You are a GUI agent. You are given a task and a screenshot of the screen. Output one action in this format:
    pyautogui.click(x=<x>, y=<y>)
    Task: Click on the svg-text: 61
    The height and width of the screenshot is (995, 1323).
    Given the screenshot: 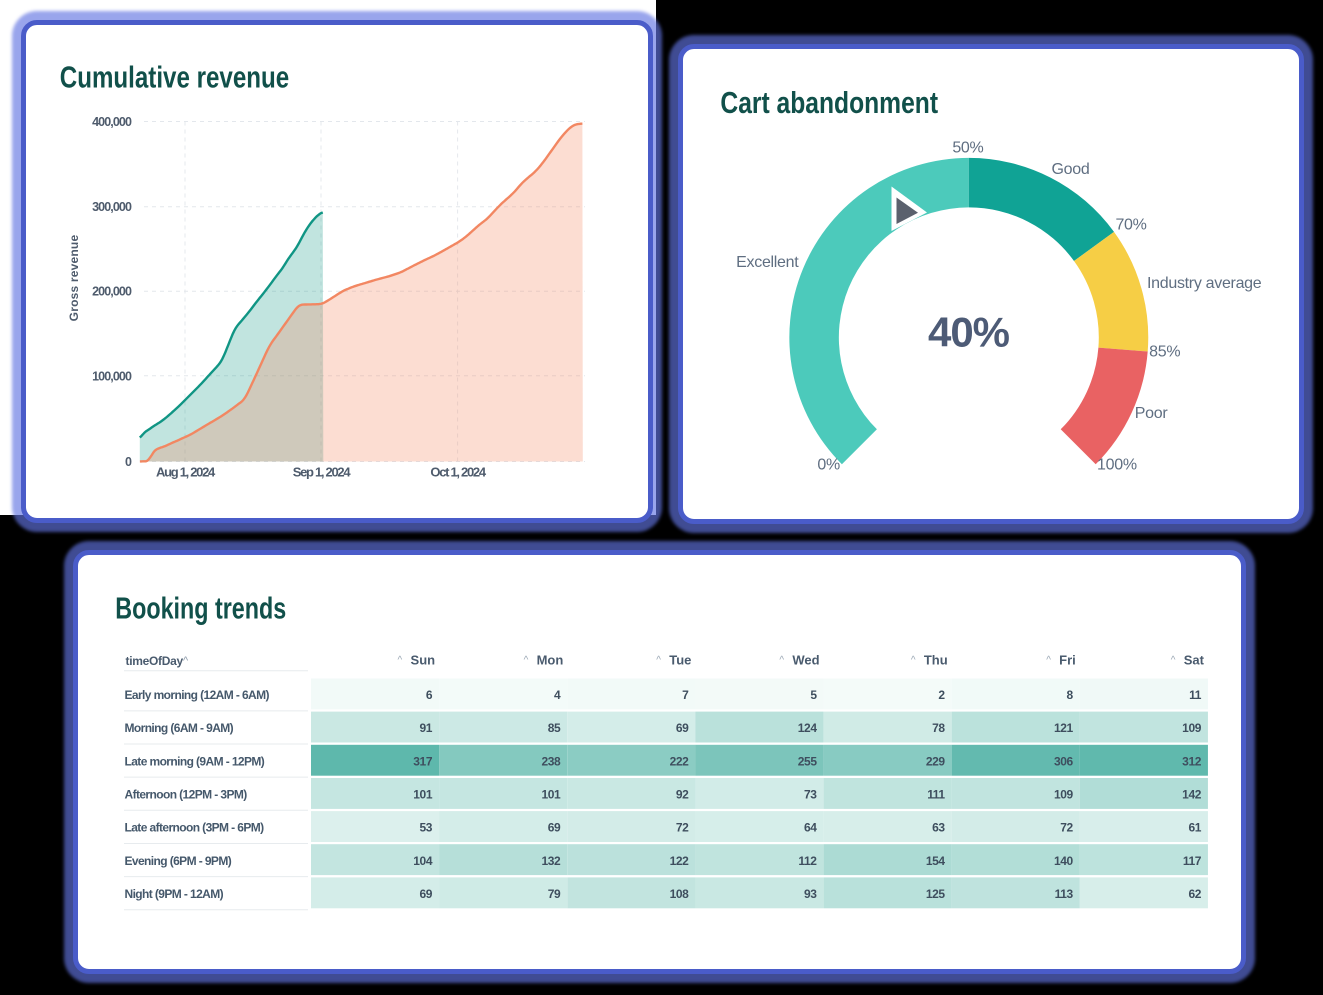 What is the action you would take?
    pyautogui.click(x=1194, y=828)
    